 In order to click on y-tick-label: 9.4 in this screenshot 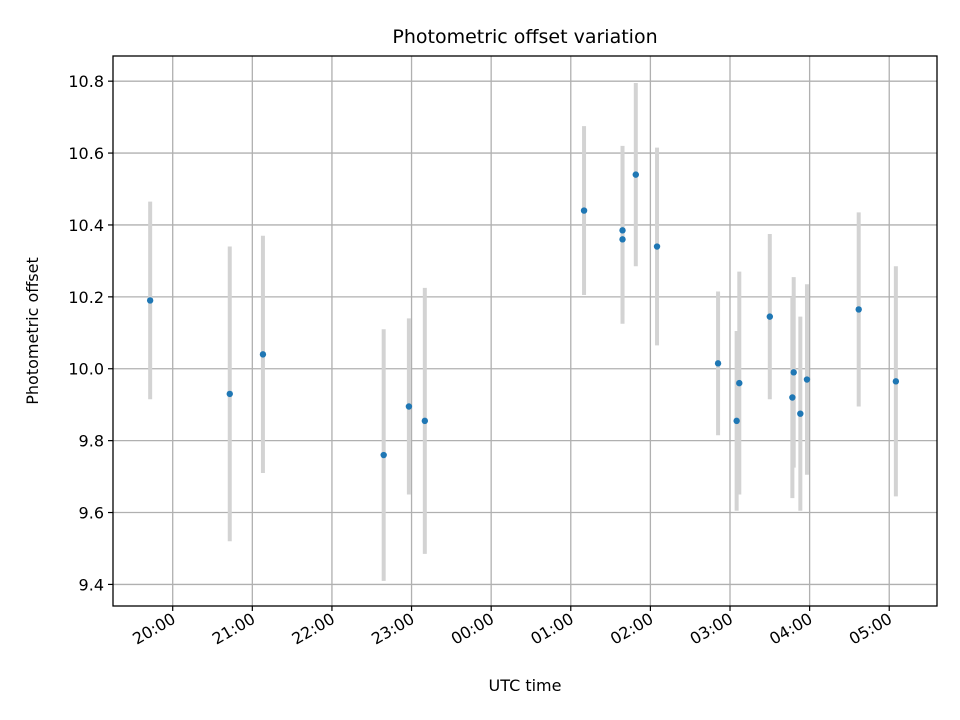, I will do `click(91, 584)`.